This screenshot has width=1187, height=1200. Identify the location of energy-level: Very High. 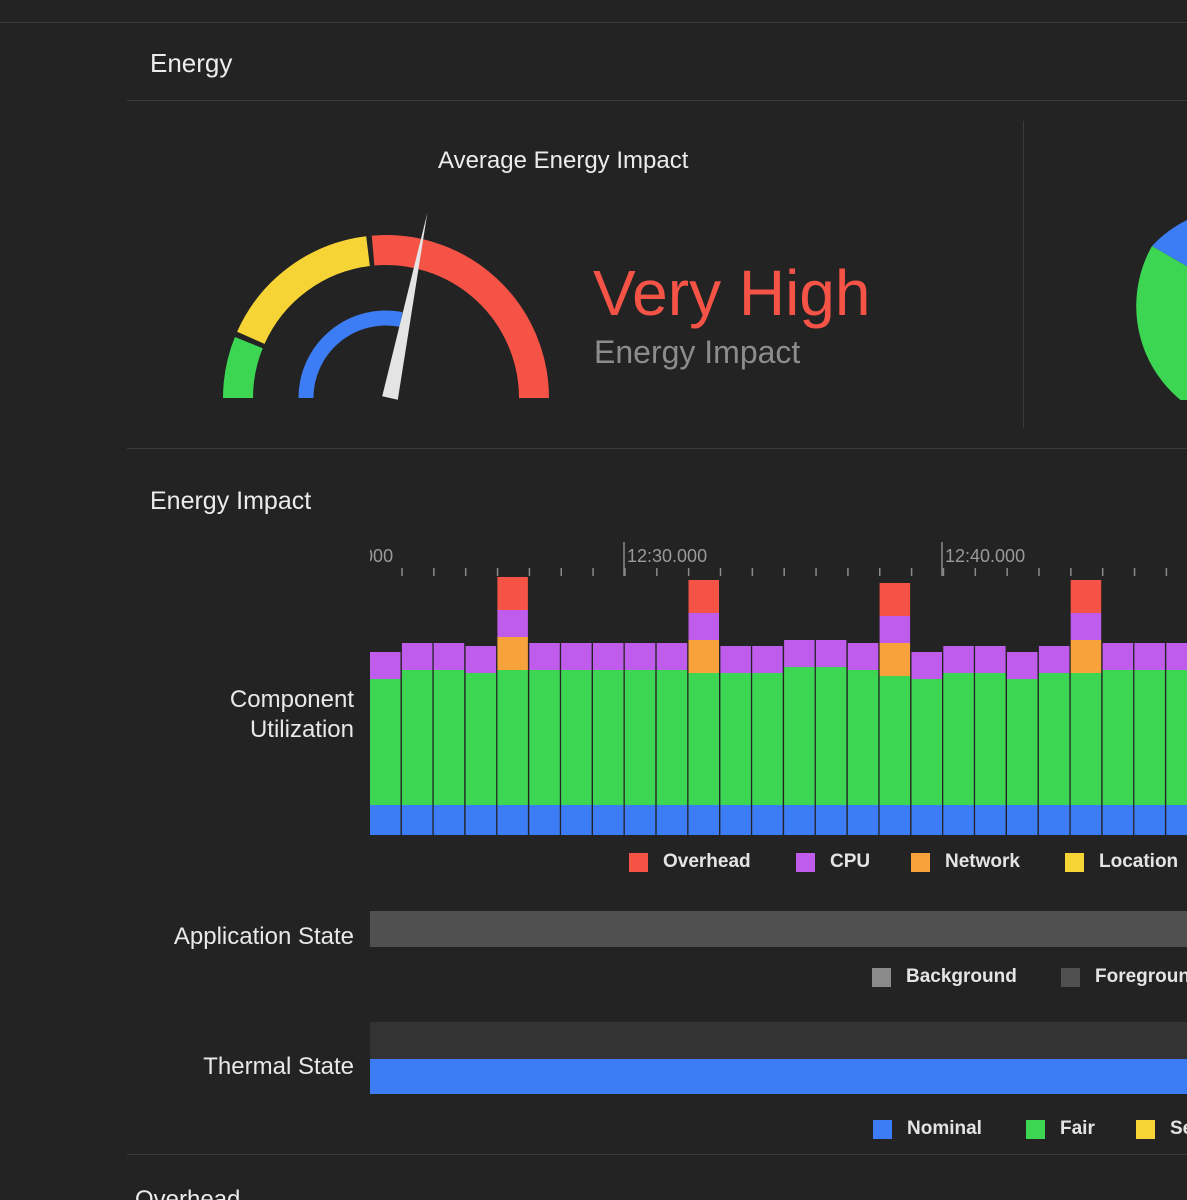
(732, 293).